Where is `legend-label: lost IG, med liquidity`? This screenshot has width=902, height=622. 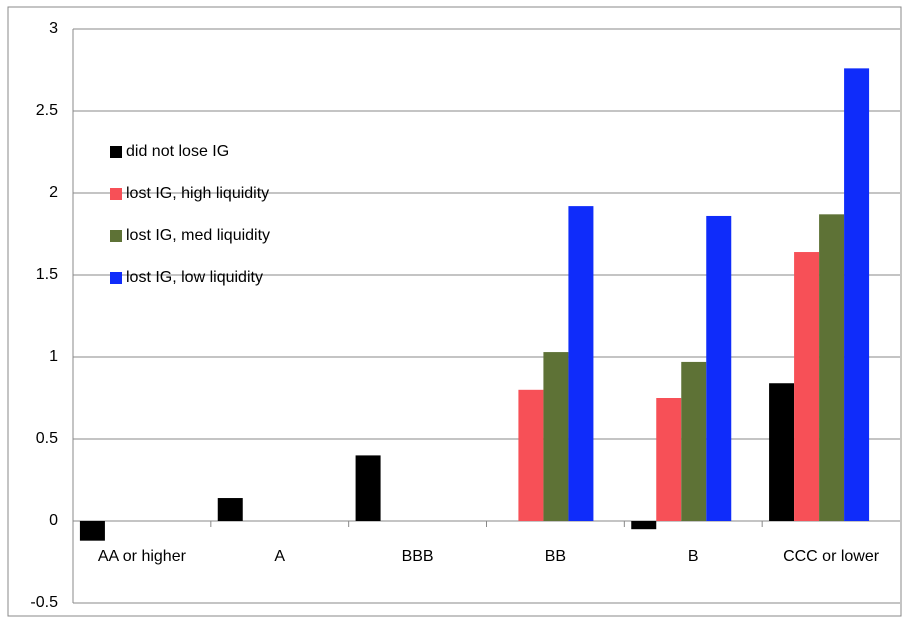 legend-label: lost IG, med liquidity is located at coordinates (198, 235).